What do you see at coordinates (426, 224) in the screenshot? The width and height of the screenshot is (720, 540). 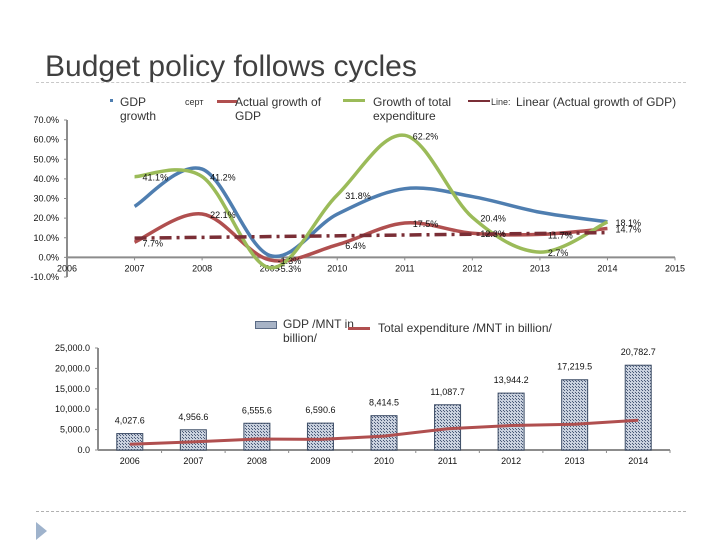 I see `data-label: 17.5%` at bounding box center [426, 224].